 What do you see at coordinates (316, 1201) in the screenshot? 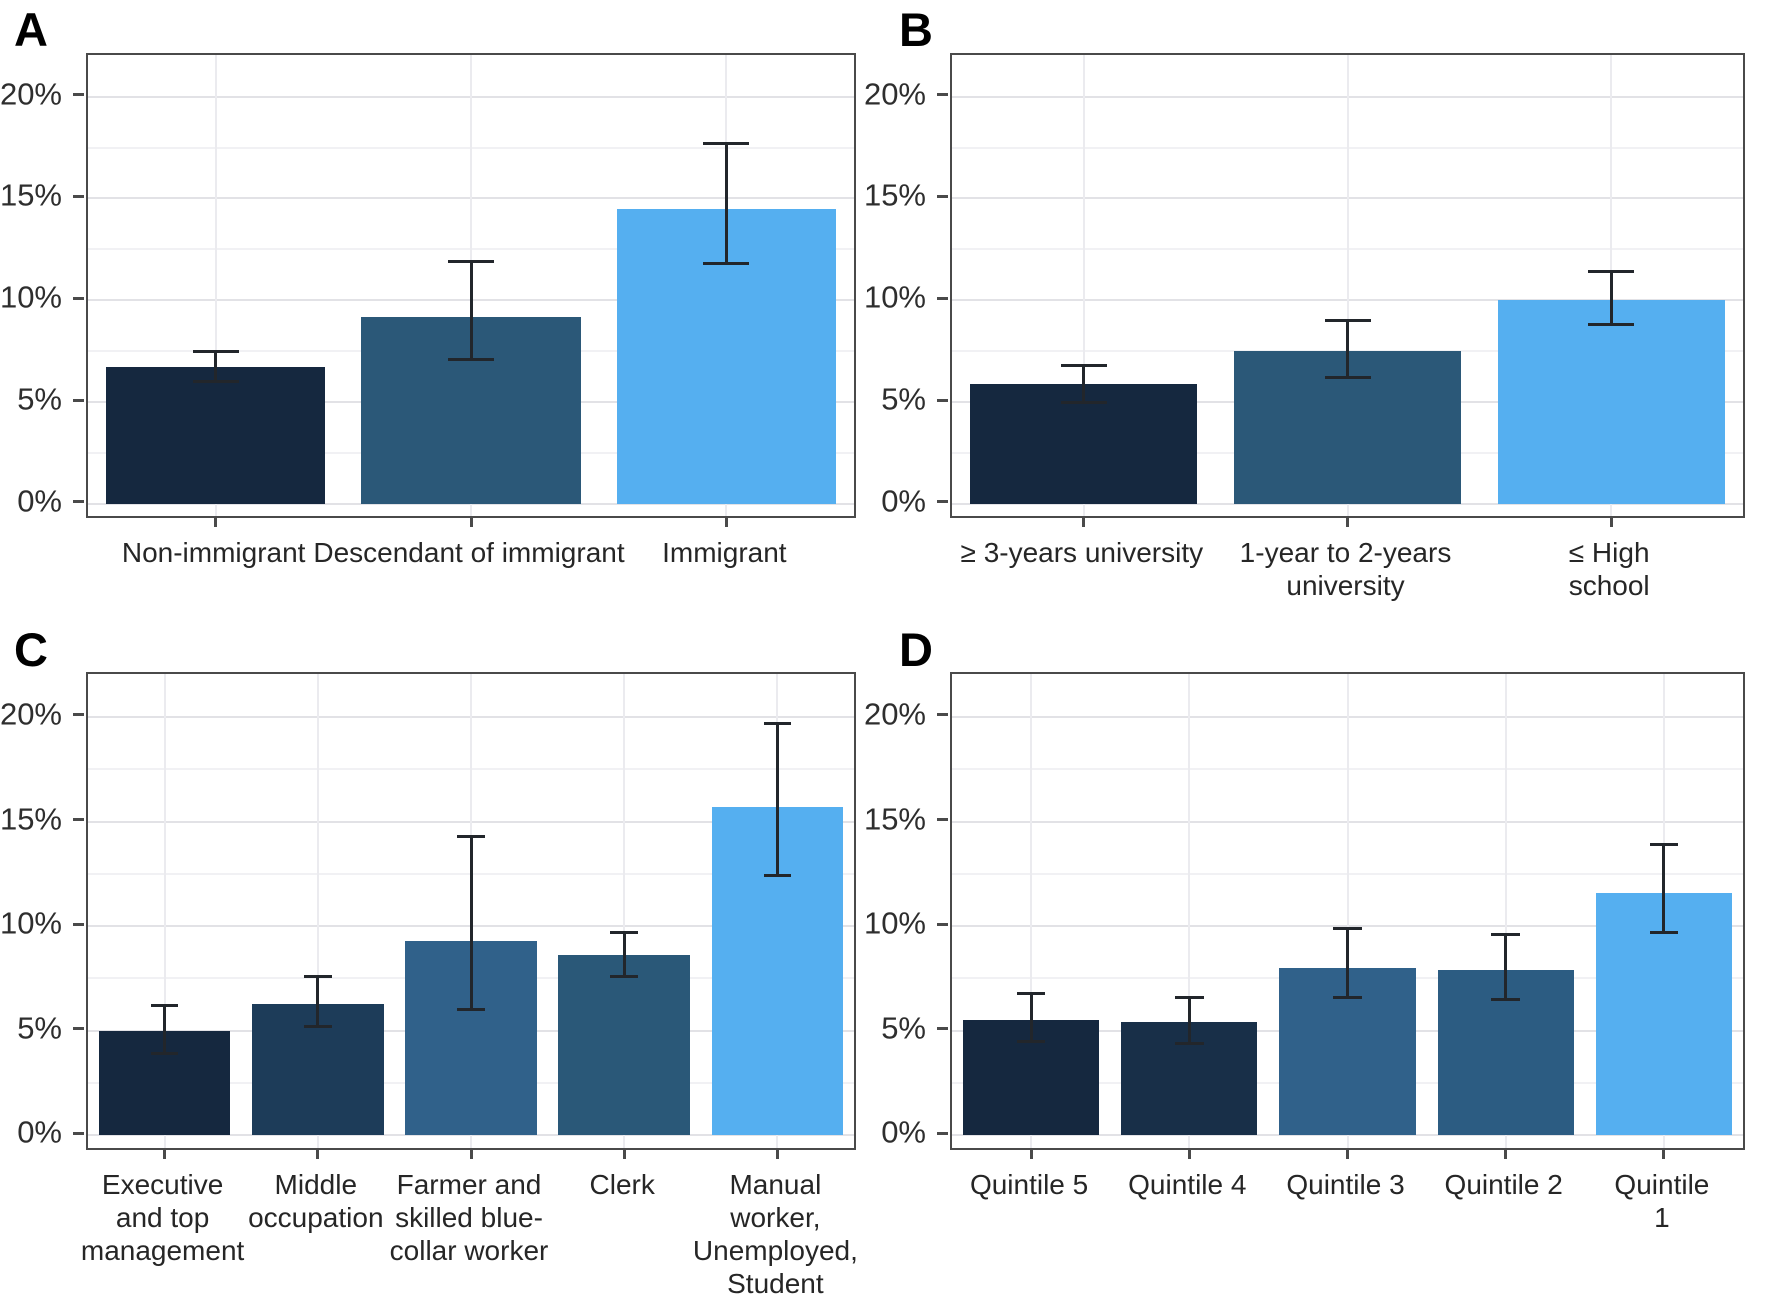
I see `x-tick-label: Middle occupation` at bounding box center [316, 1201].